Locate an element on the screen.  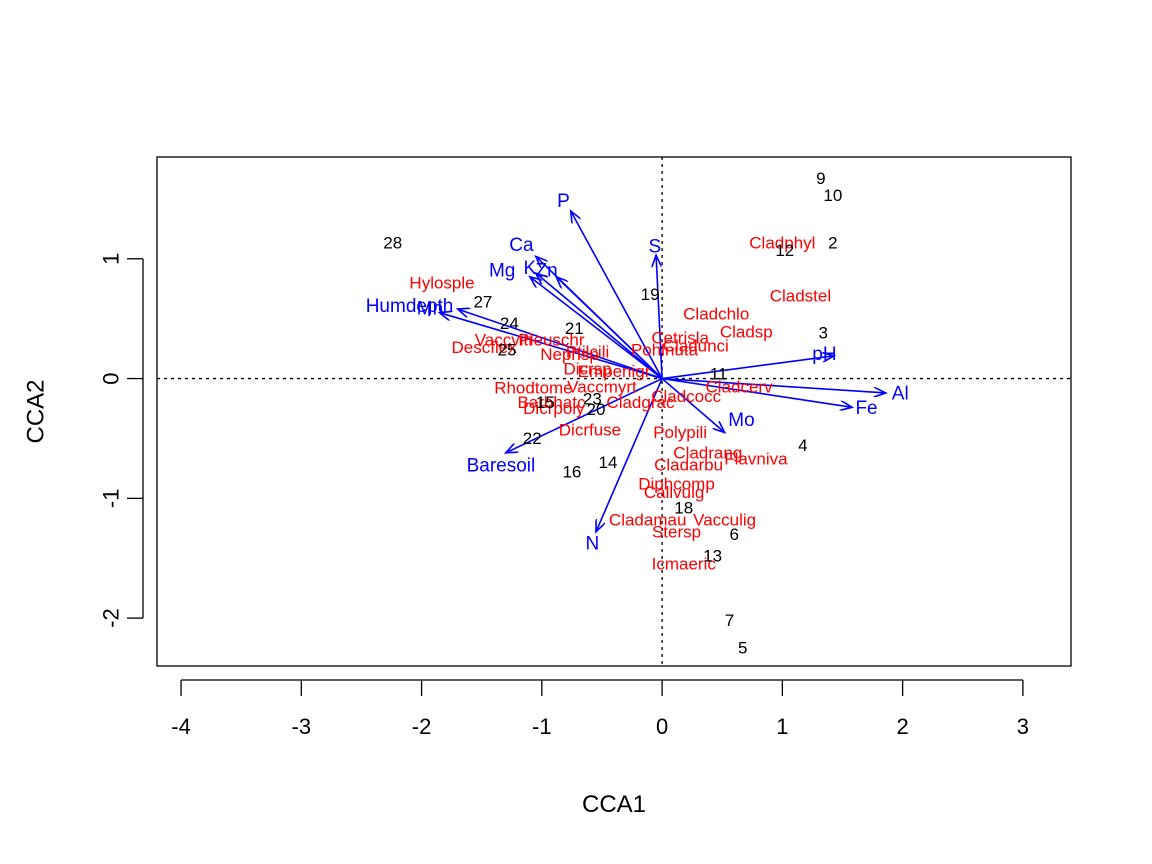
site-label: 16 is located at coordinates (571, 471).